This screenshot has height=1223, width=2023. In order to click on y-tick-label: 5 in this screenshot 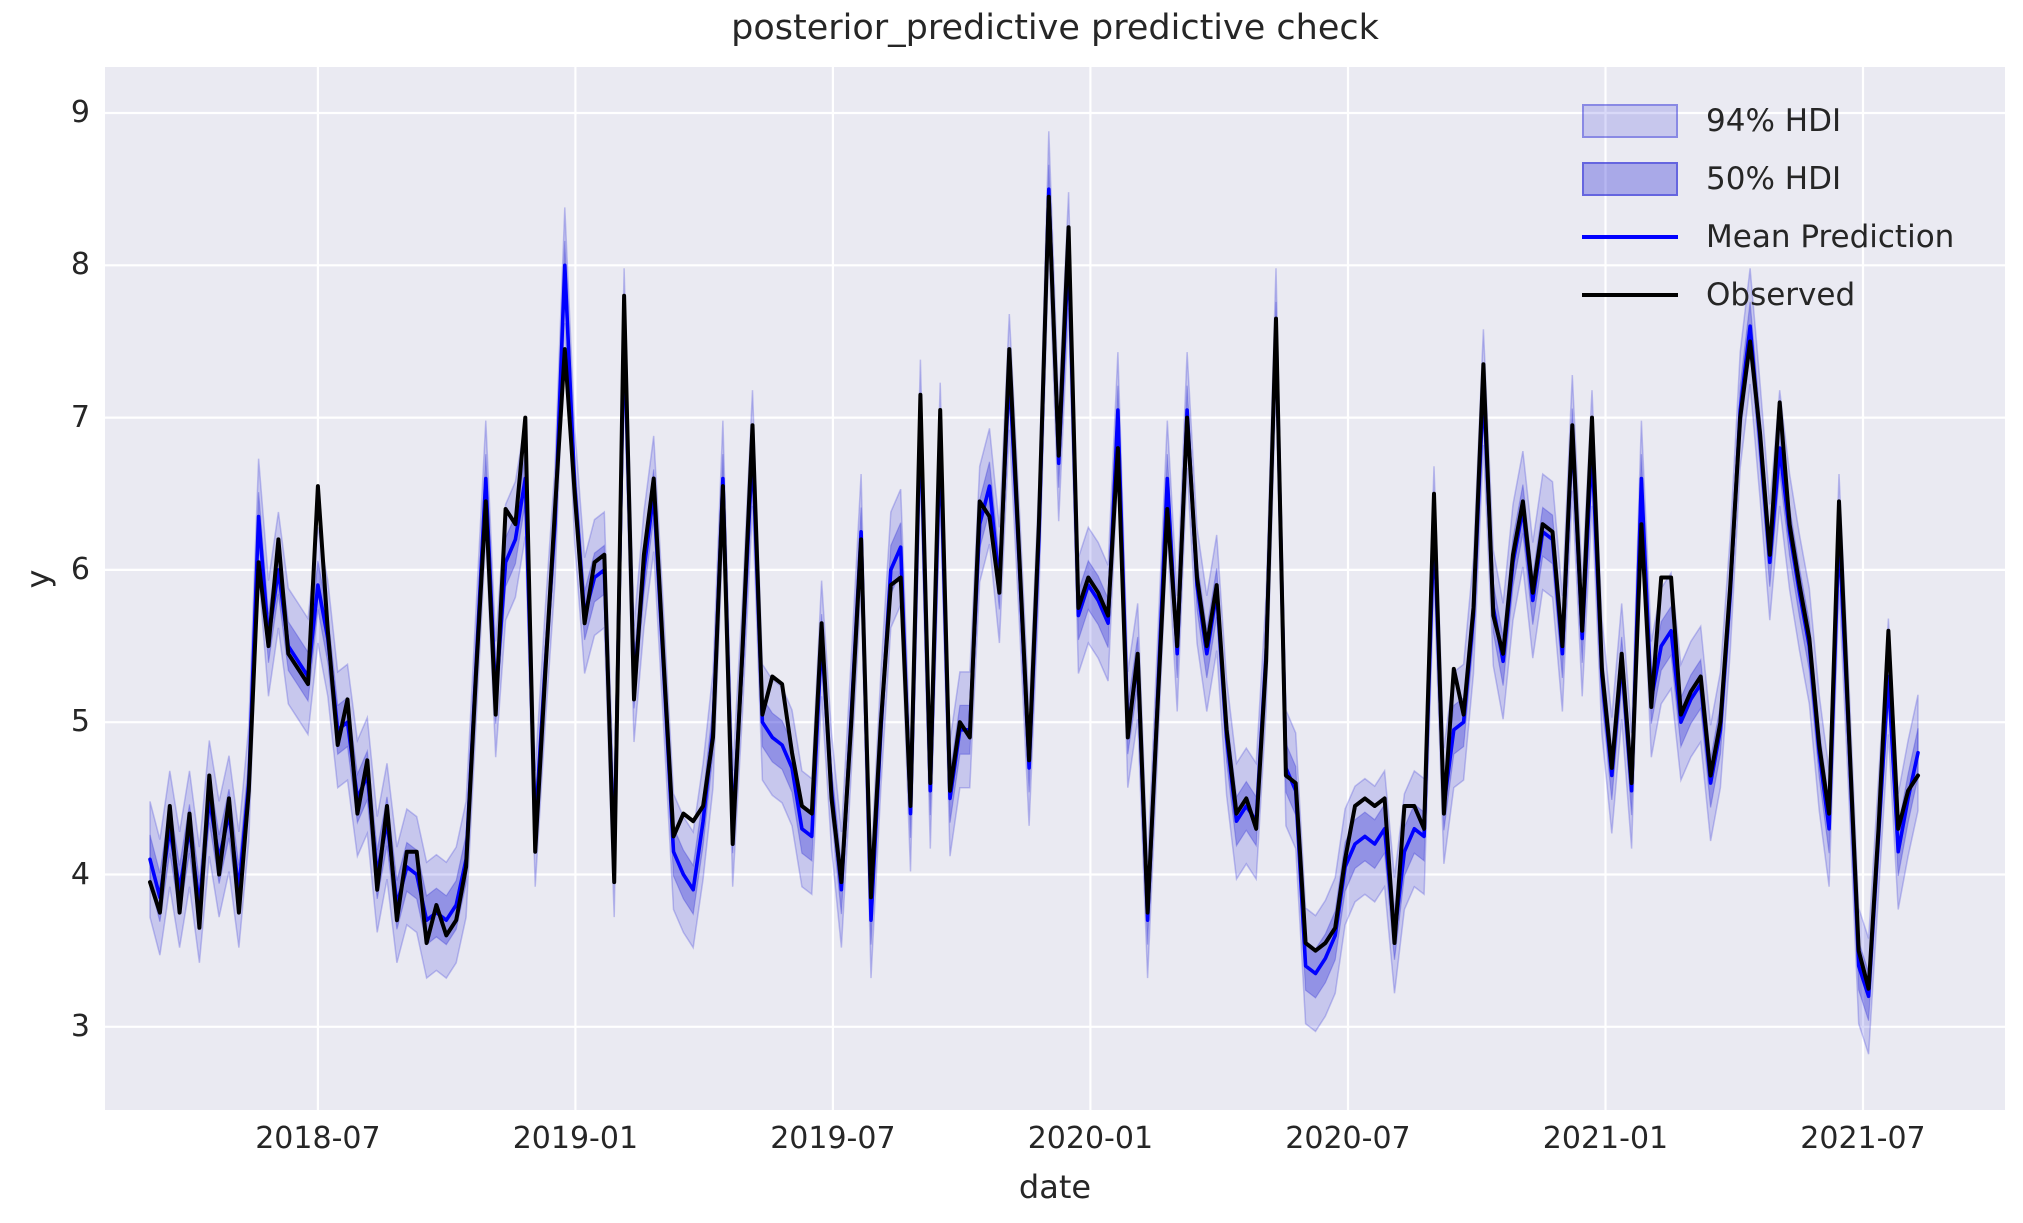, I will do `click(80, 722)`.